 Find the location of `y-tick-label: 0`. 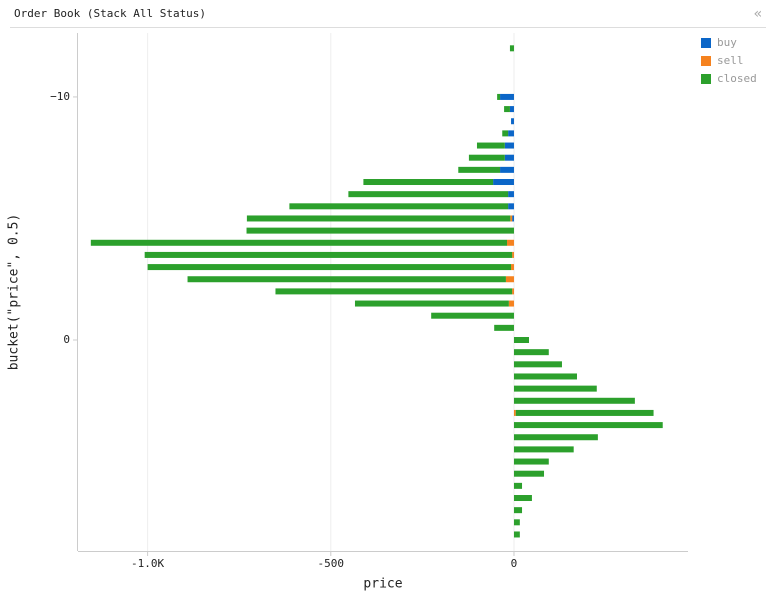

y-tick-label: 0 is located at coordinates (66, 339).